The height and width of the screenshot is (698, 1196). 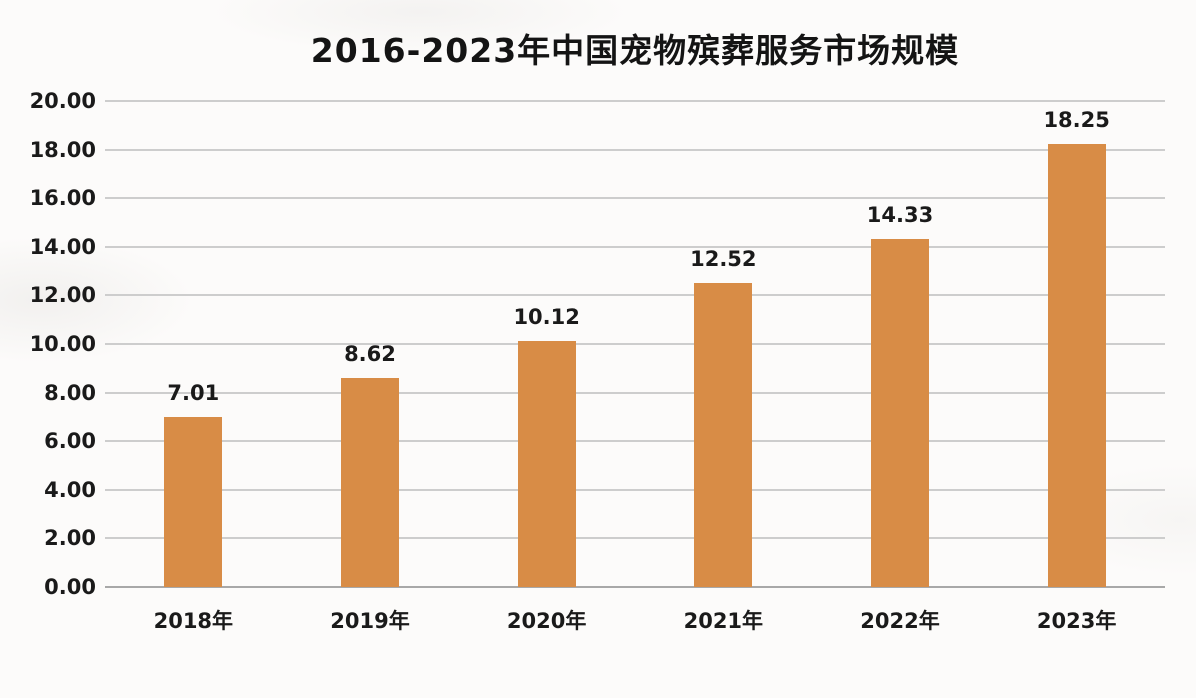 What do you see at coordinates (370, 482) in the screenshot?
I see `bar-2019` at bounding box center [370, 482].